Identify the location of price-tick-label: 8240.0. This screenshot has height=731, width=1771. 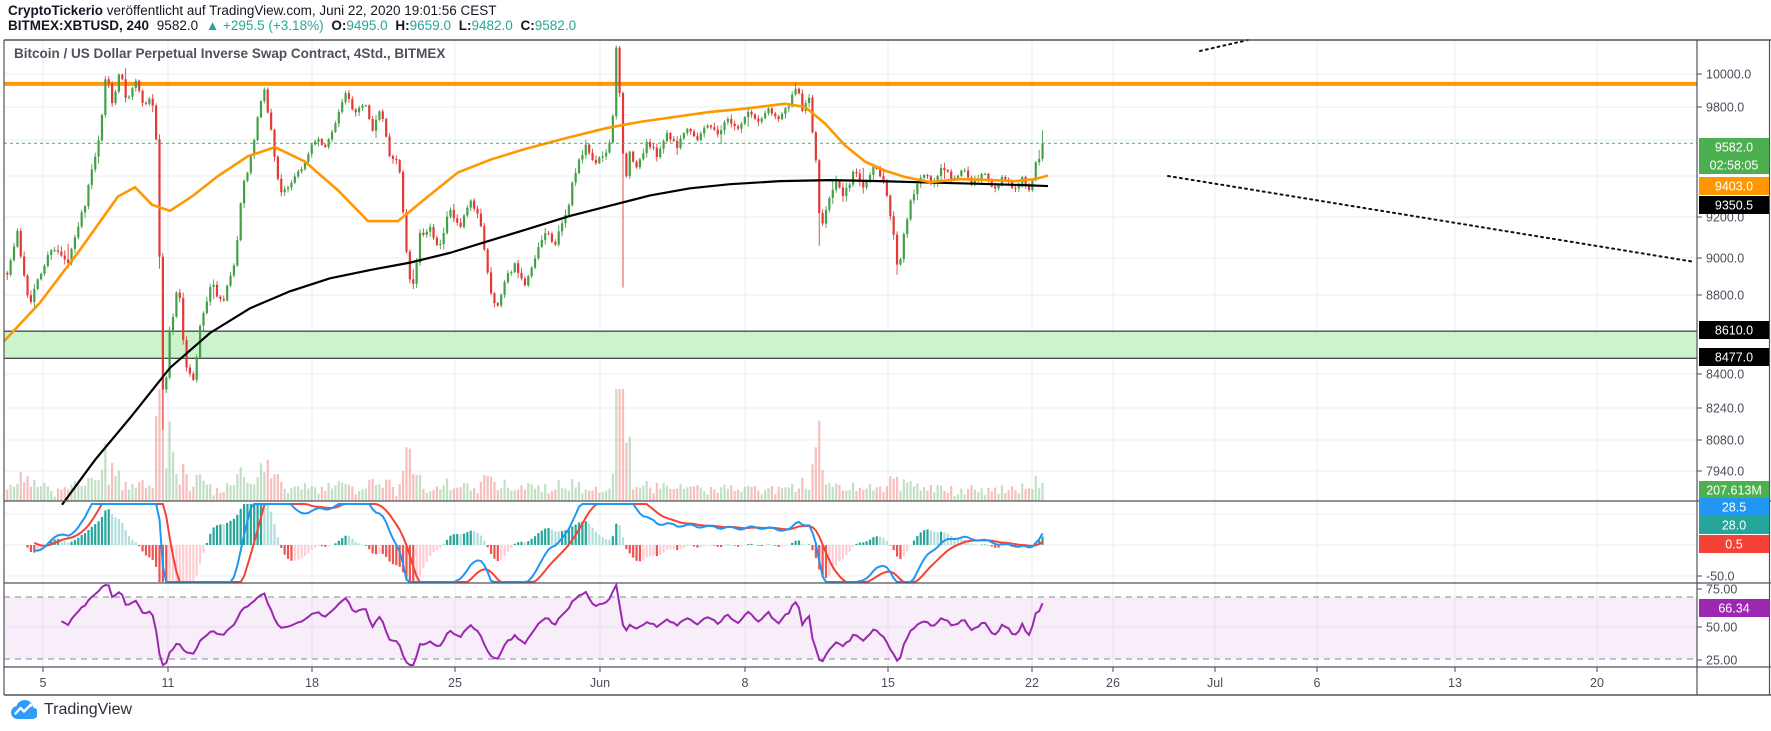
(1725, 409).